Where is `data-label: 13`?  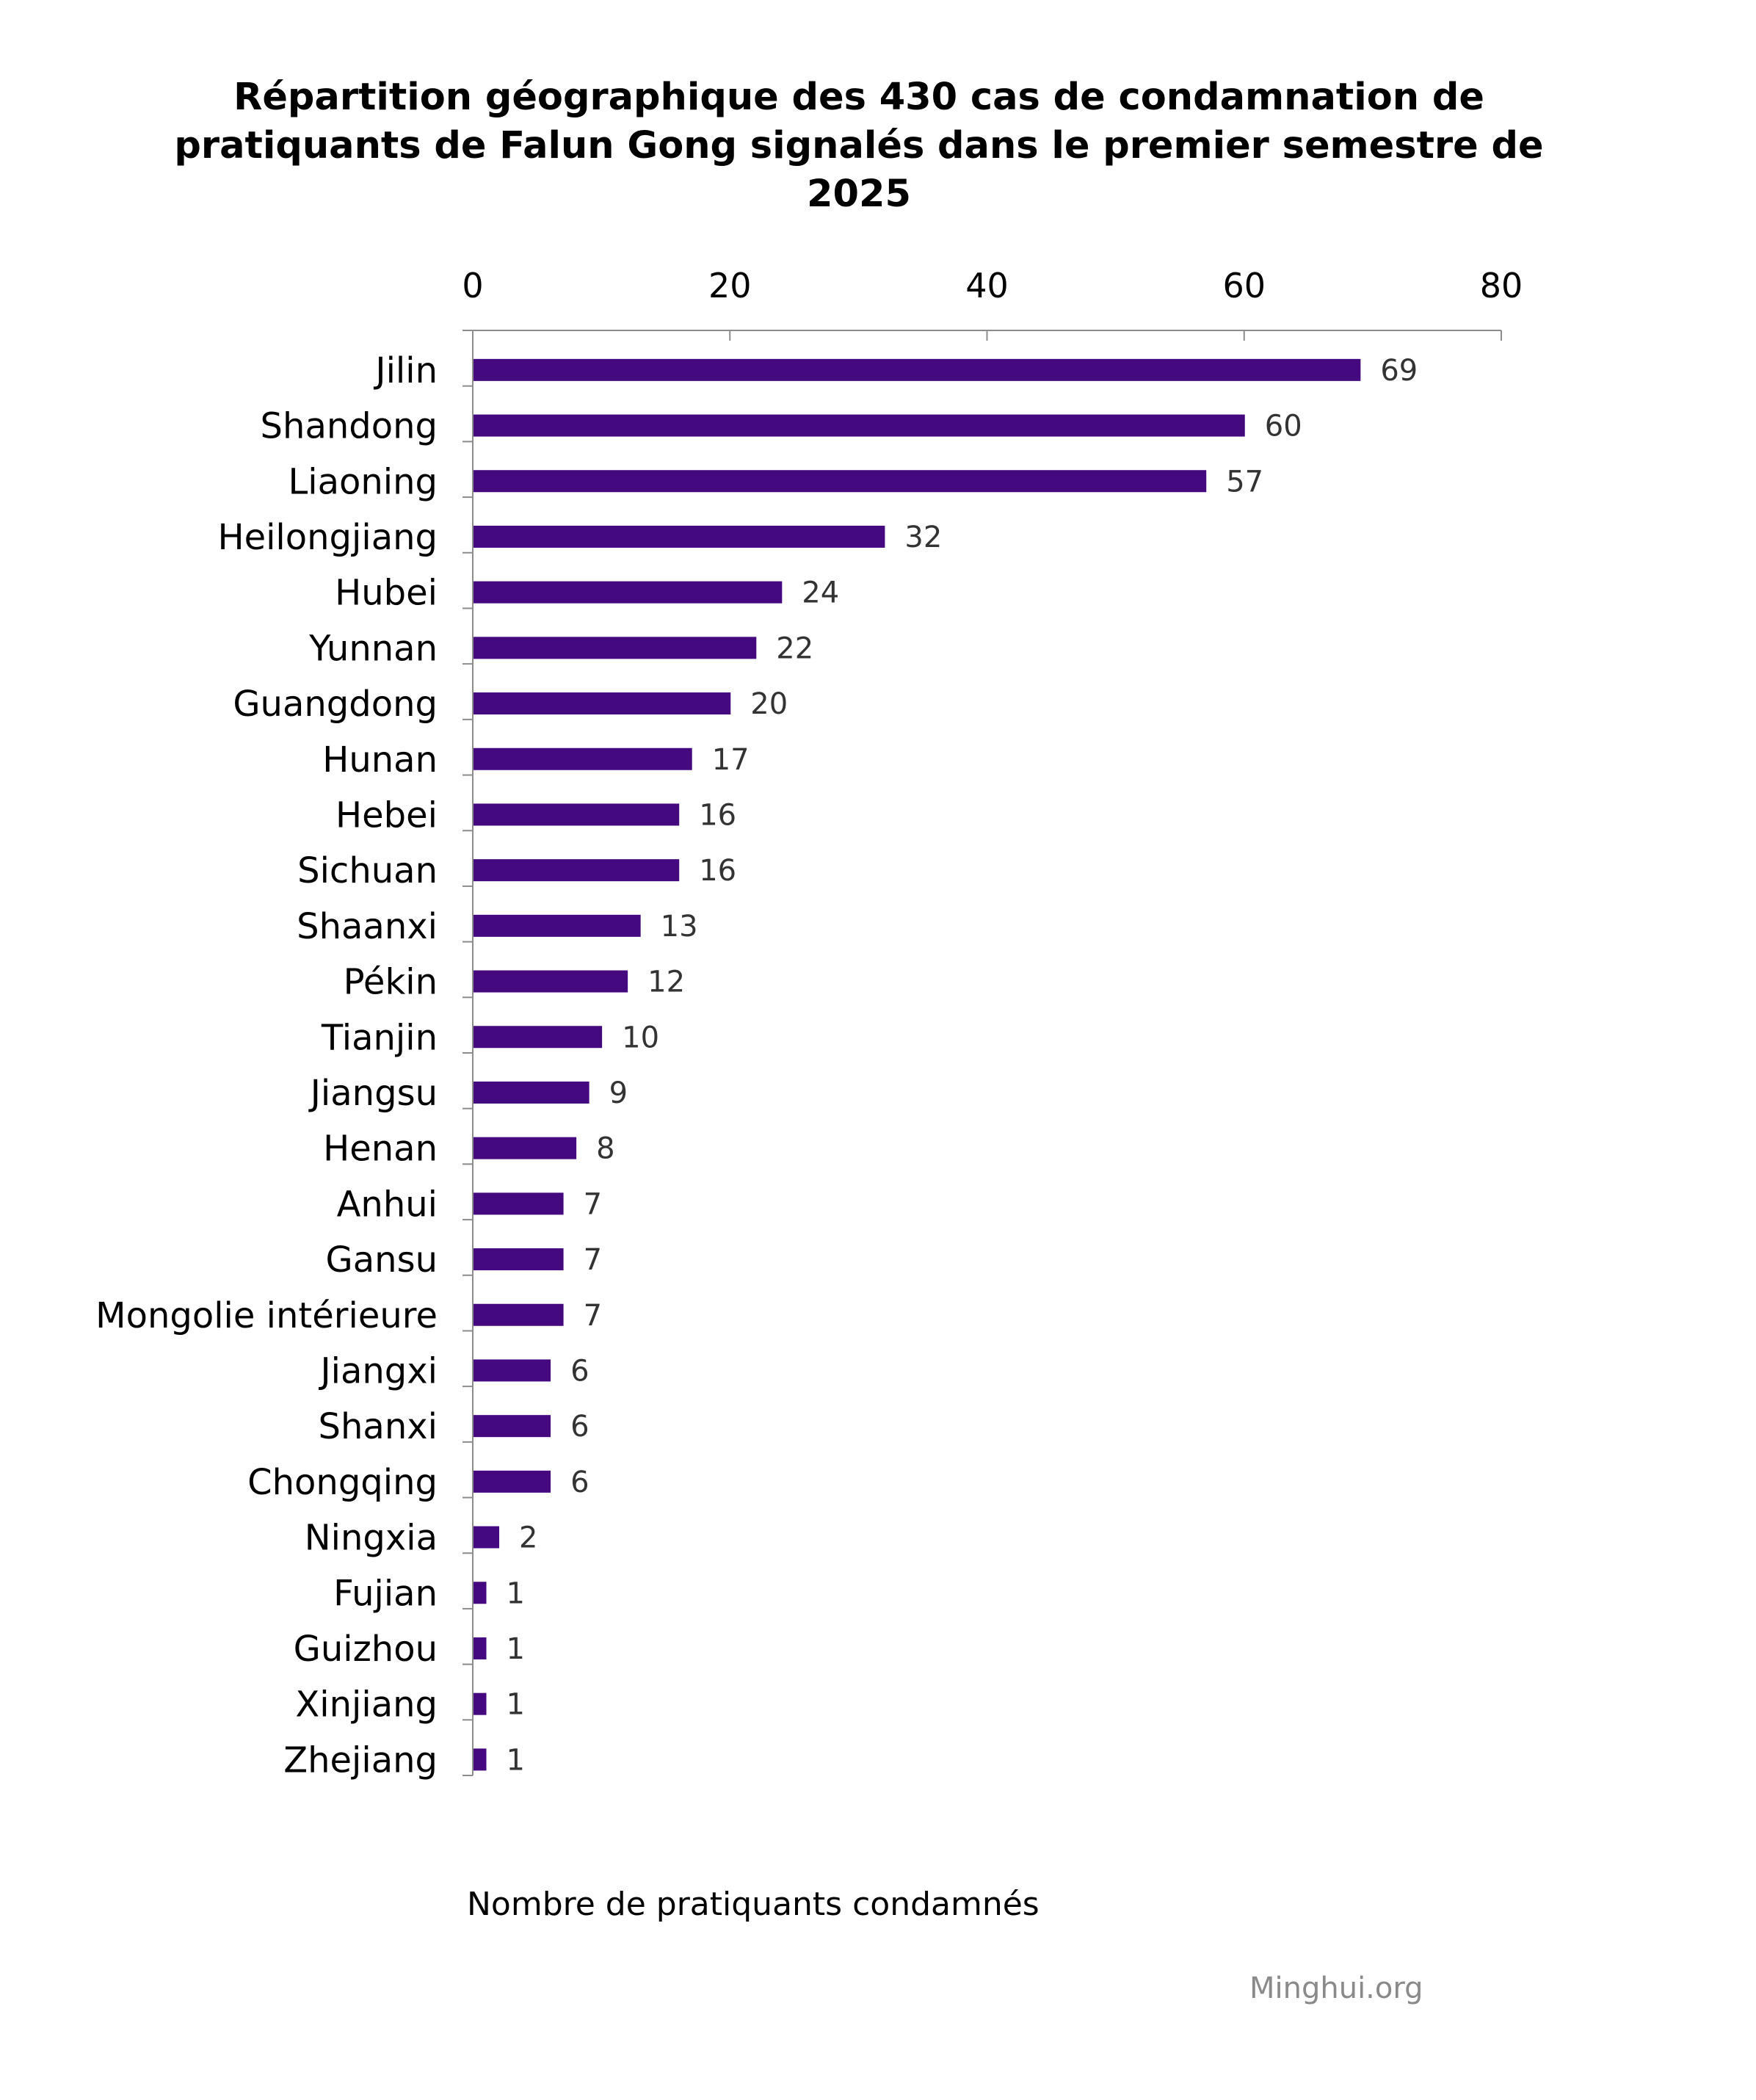 data-label: 13 is located at coordinates (679, 927).